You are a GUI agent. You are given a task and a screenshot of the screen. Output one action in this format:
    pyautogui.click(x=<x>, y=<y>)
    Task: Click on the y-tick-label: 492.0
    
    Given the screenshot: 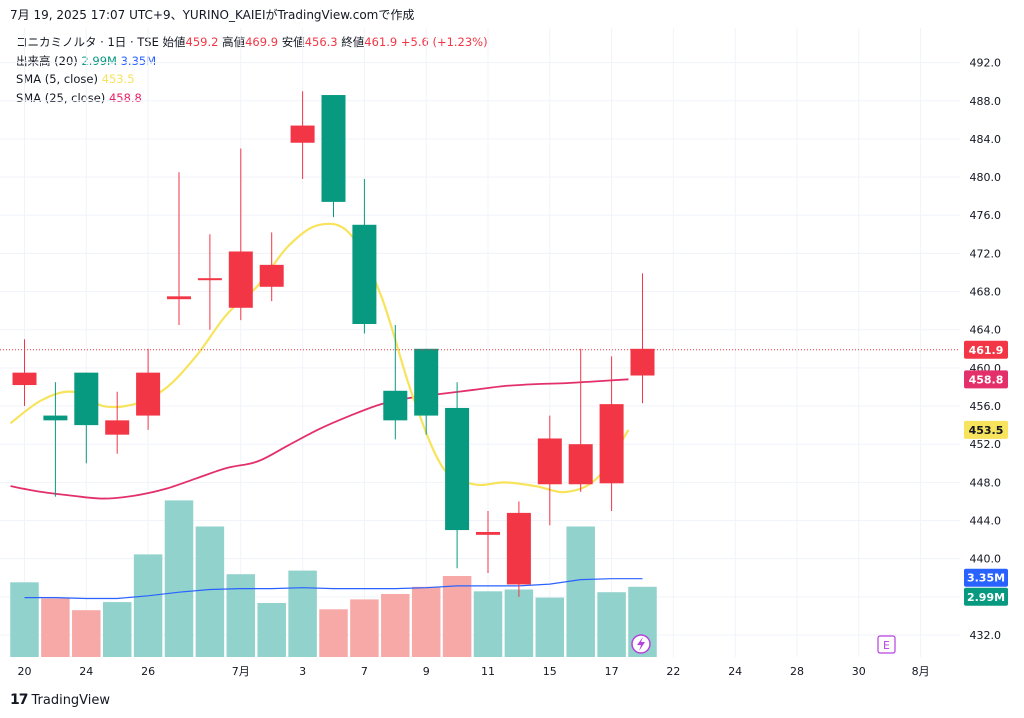 What is the action you would take?
    pyautogui.click(x=986, y=63)
    